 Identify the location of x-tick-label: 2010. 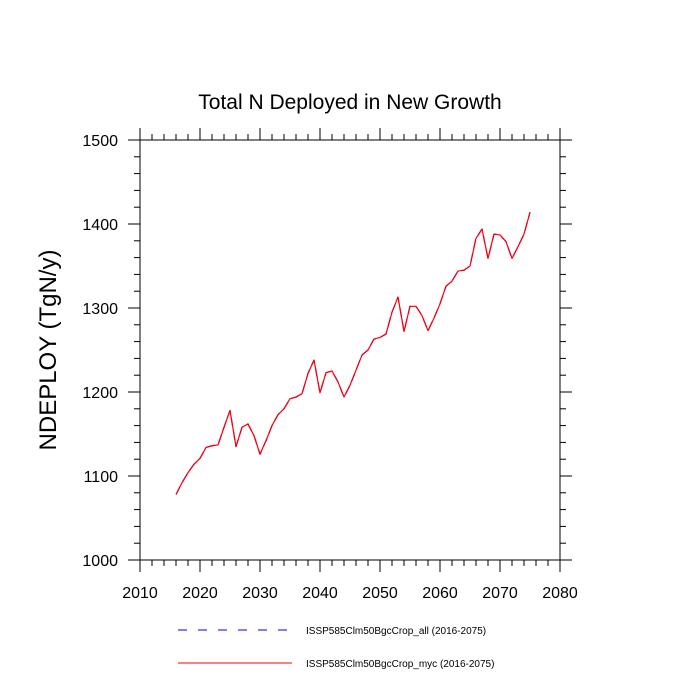
(140, 593).